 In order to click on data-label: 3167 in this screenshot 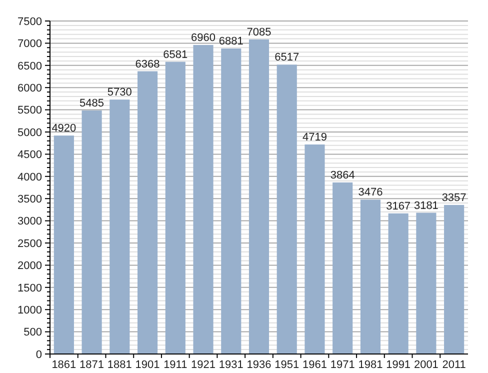, I will do `click(398, 206)`.